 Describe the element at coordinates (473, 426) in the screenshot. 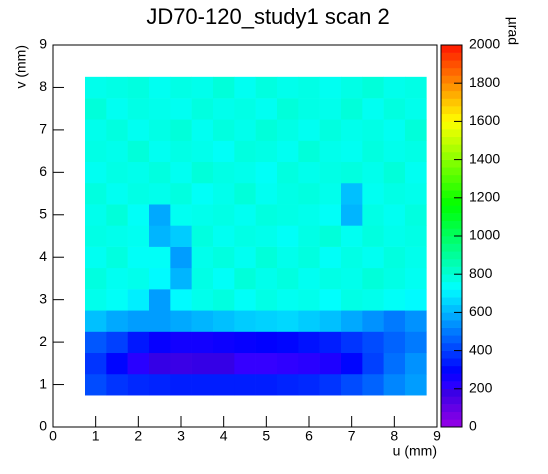

I see `z-tick-label: 0` at that location.